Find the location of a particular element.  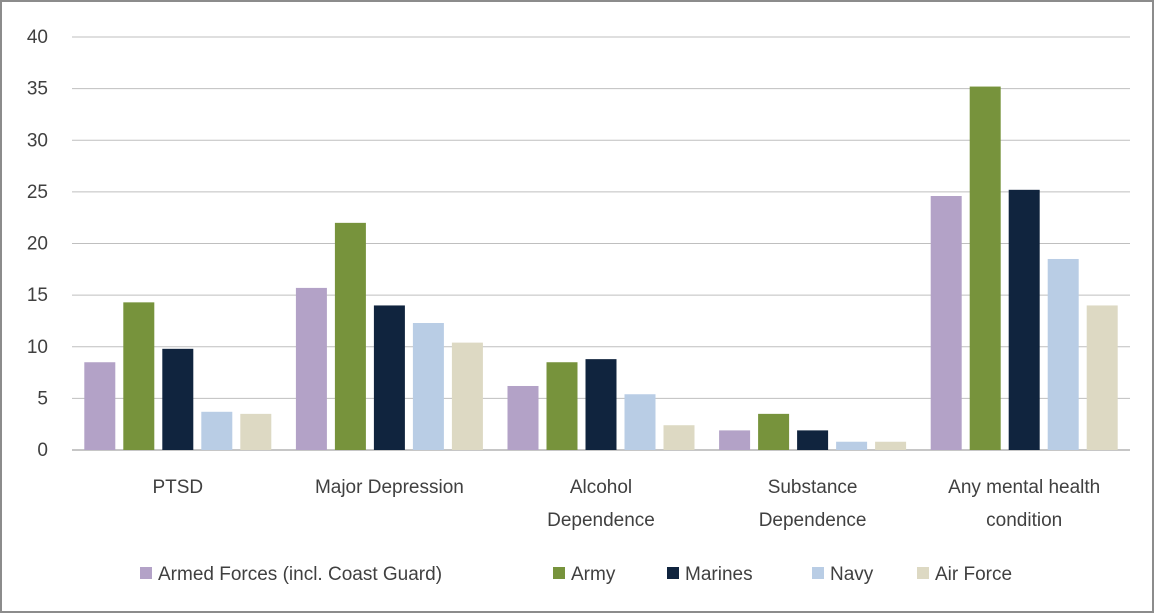

category-label: Major Depression is located at coordinates (389, 487).